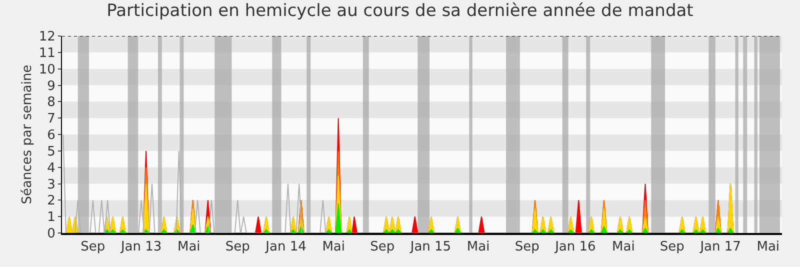 Image resolution: width=800 pixels, height=267 pixels. I want to click on y-tick-label: 7, so click(51, 119).